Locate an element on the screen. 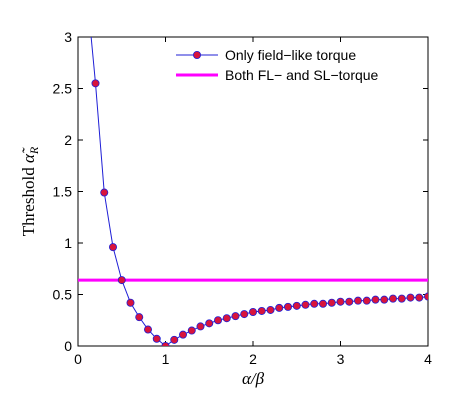 The image size is (452, 402). x-tick-label: 1 is located at coordinates (166, 359).